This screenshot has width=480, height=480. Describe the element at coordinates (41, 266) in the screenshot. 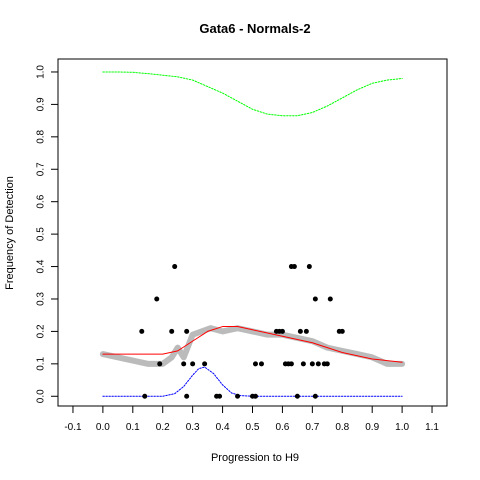

I see `y-tick-label-4: 0.4` at that location.